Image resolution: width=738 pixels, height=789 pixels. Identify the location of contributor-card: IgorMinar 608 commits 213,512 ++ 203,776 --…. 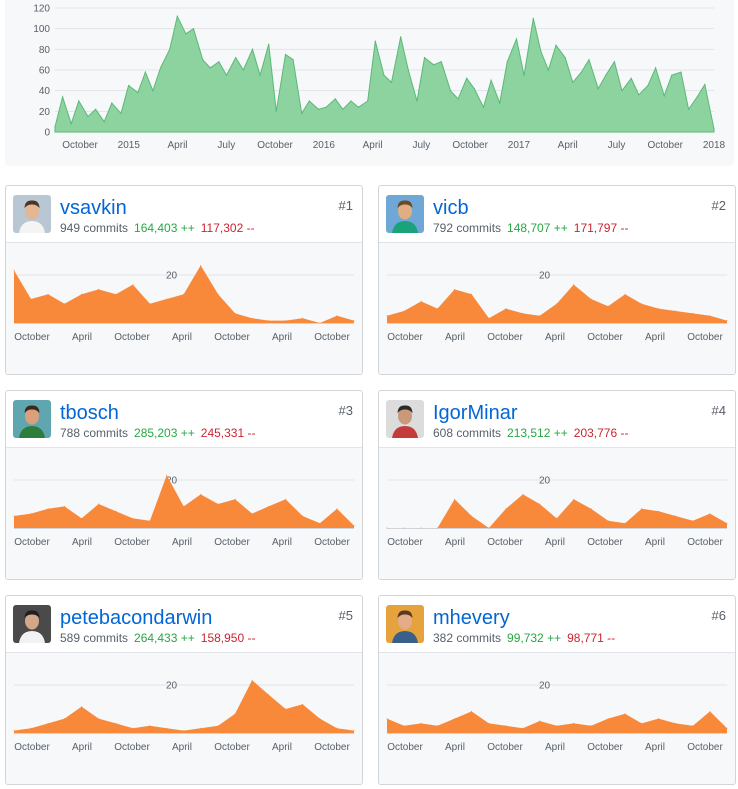
(557, 485).